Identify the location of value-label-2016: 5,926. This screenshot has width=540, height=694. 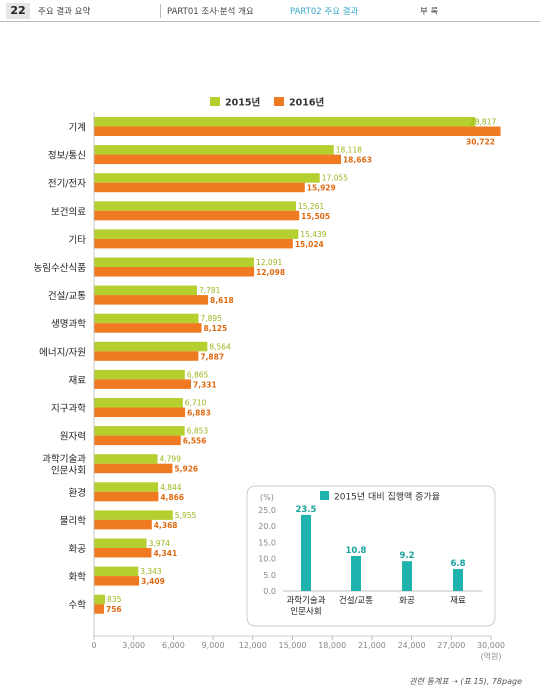
(186, 469).